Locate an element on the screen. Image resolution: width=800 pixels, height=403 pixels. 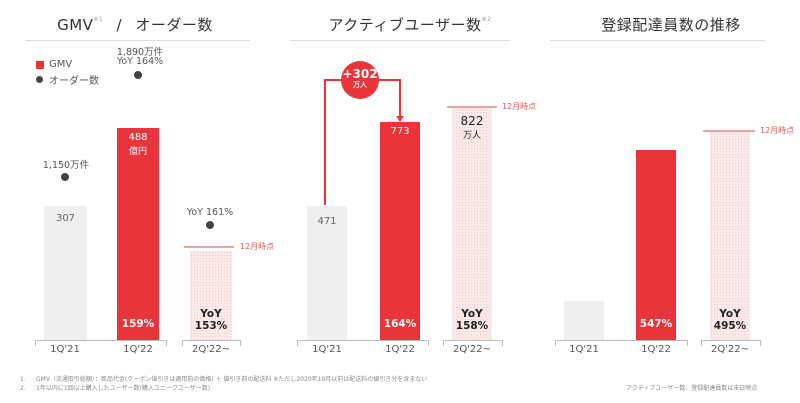
bar-label-gmv-1q21: 307 is located at coordinates (65, 218).